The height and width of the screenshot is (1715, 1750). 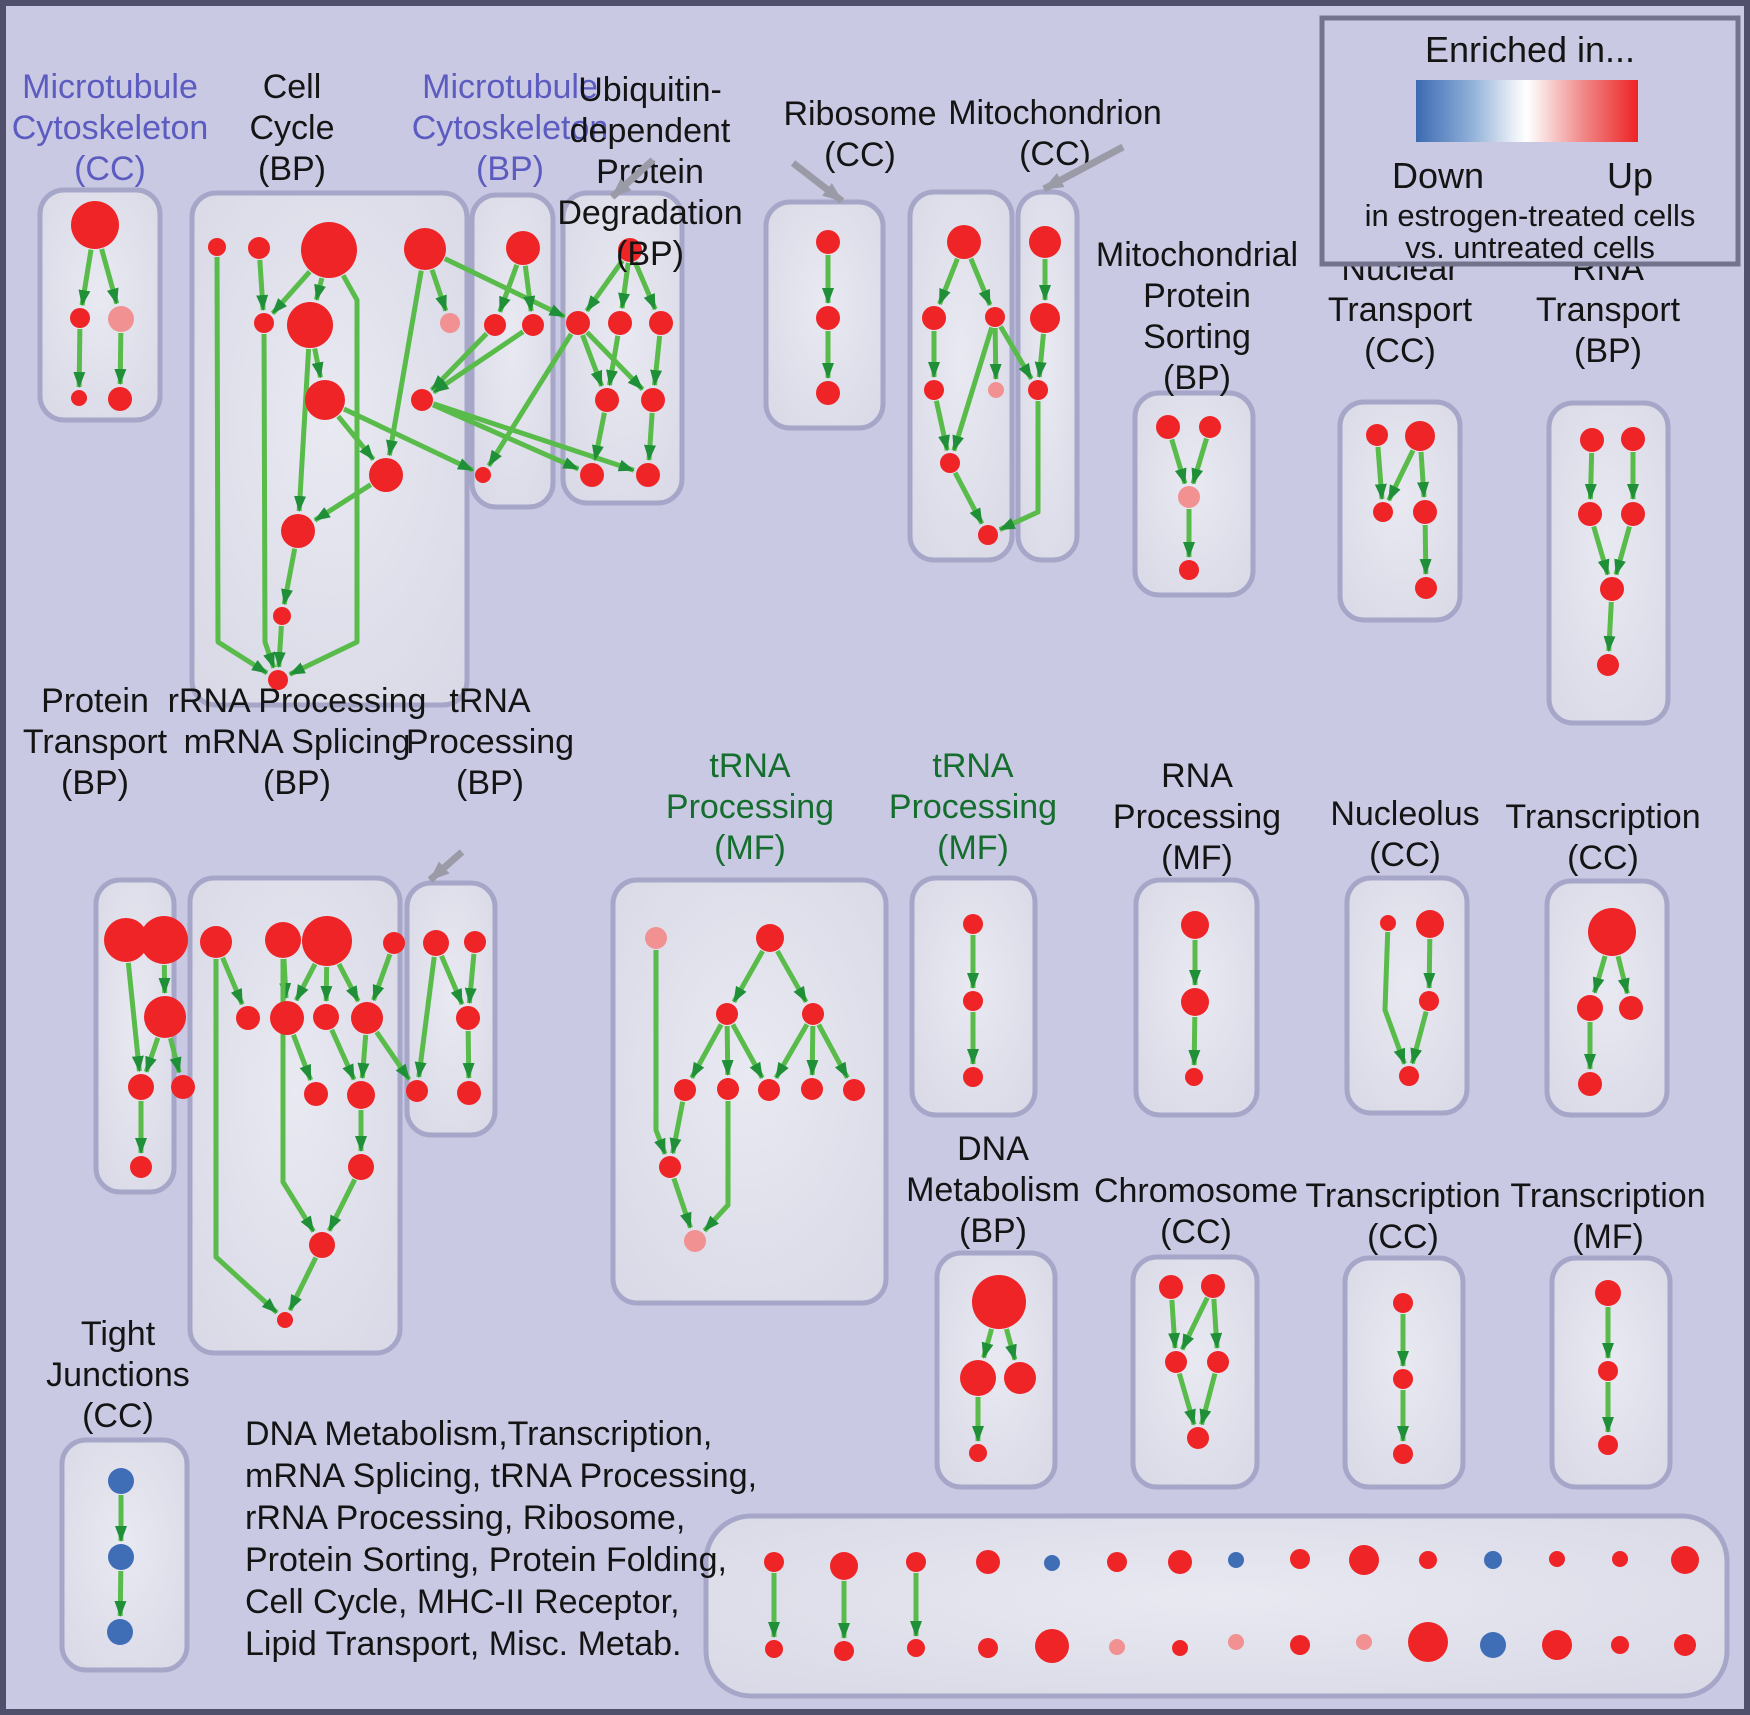 What do you see at coordinates (486, 1560) in the screenshot?
I see `note-line-4: Protein Sorting, Protein Folding,` at bounding box center [486, 1560].